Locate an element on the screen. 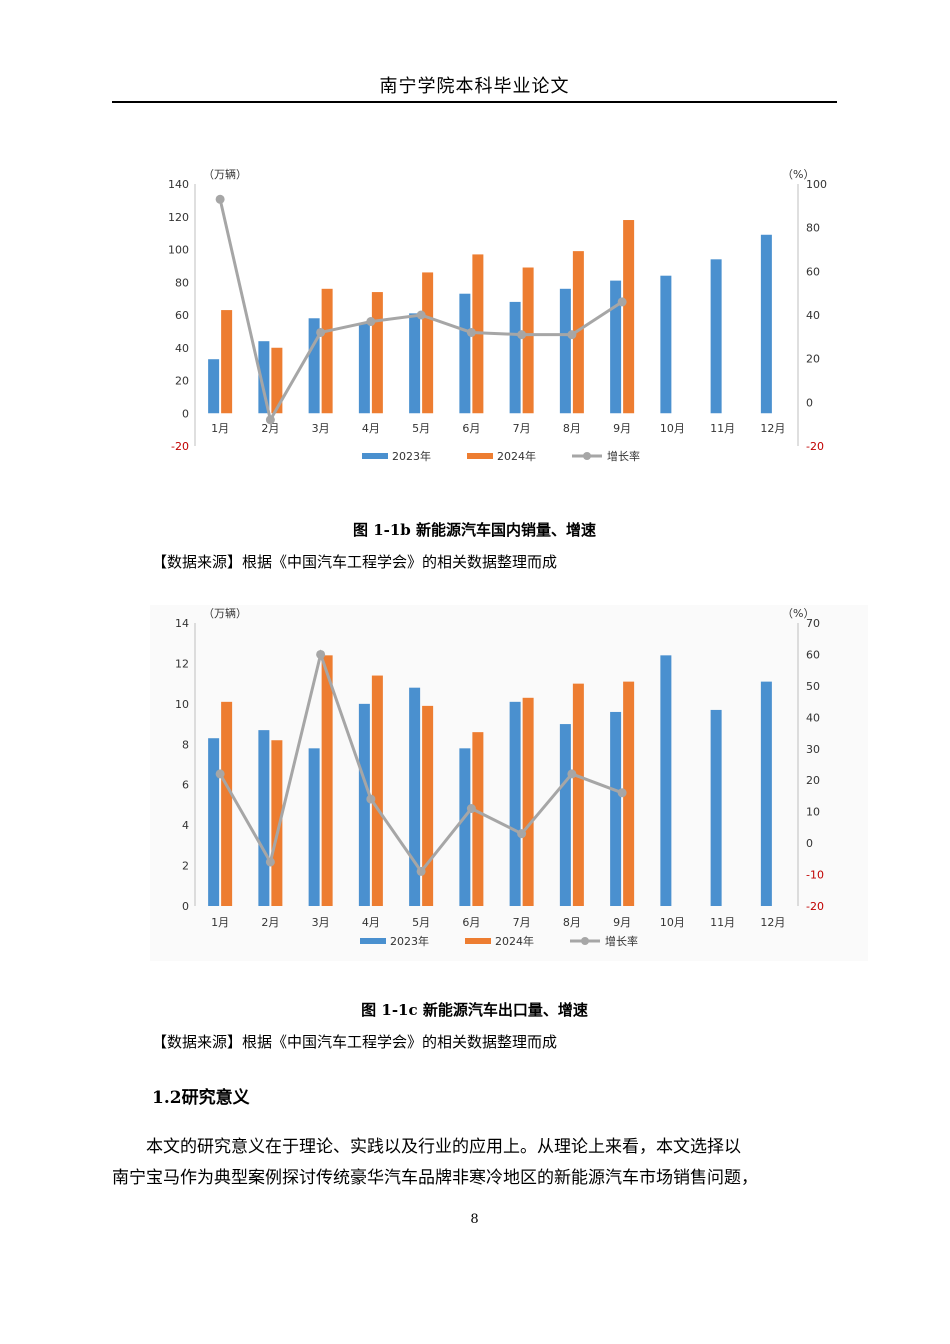 Image resolution: width=950 pixels, height=1344 pixels. y-tick-label-left: 4 is located at coordinates (185, 825).